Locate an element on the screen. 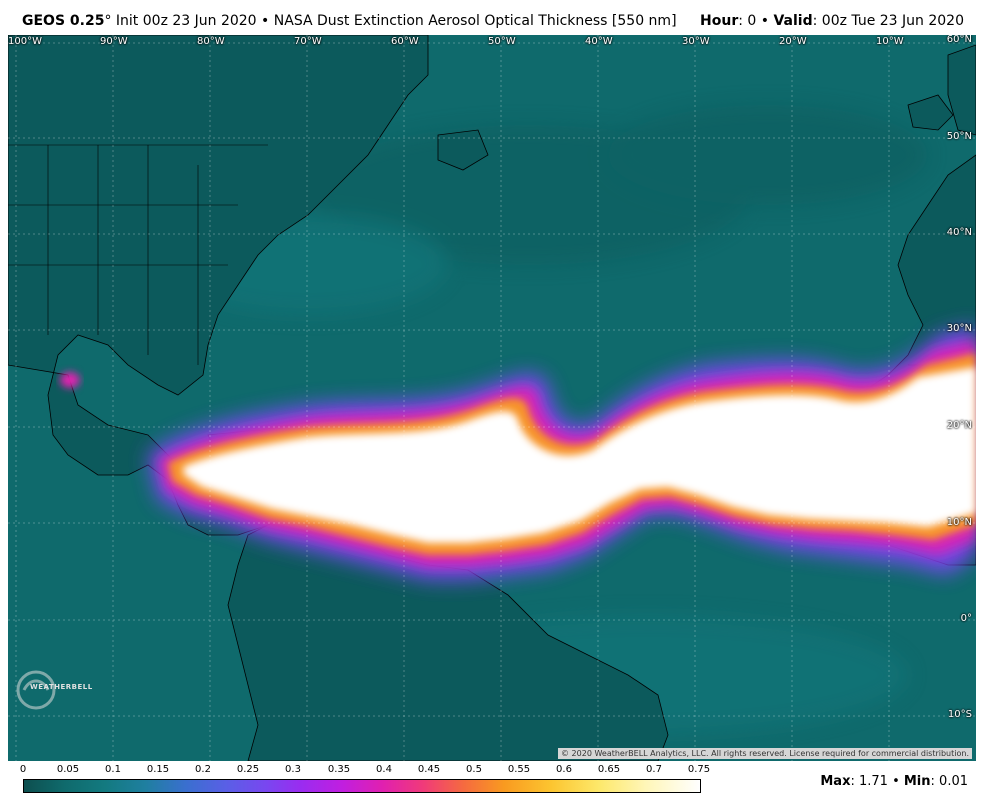 The image size is (984, 808). valid-time: Hour: 0 • Valid: 00z Tue 23 Jun 2020 is located at coordinates (832, 21).